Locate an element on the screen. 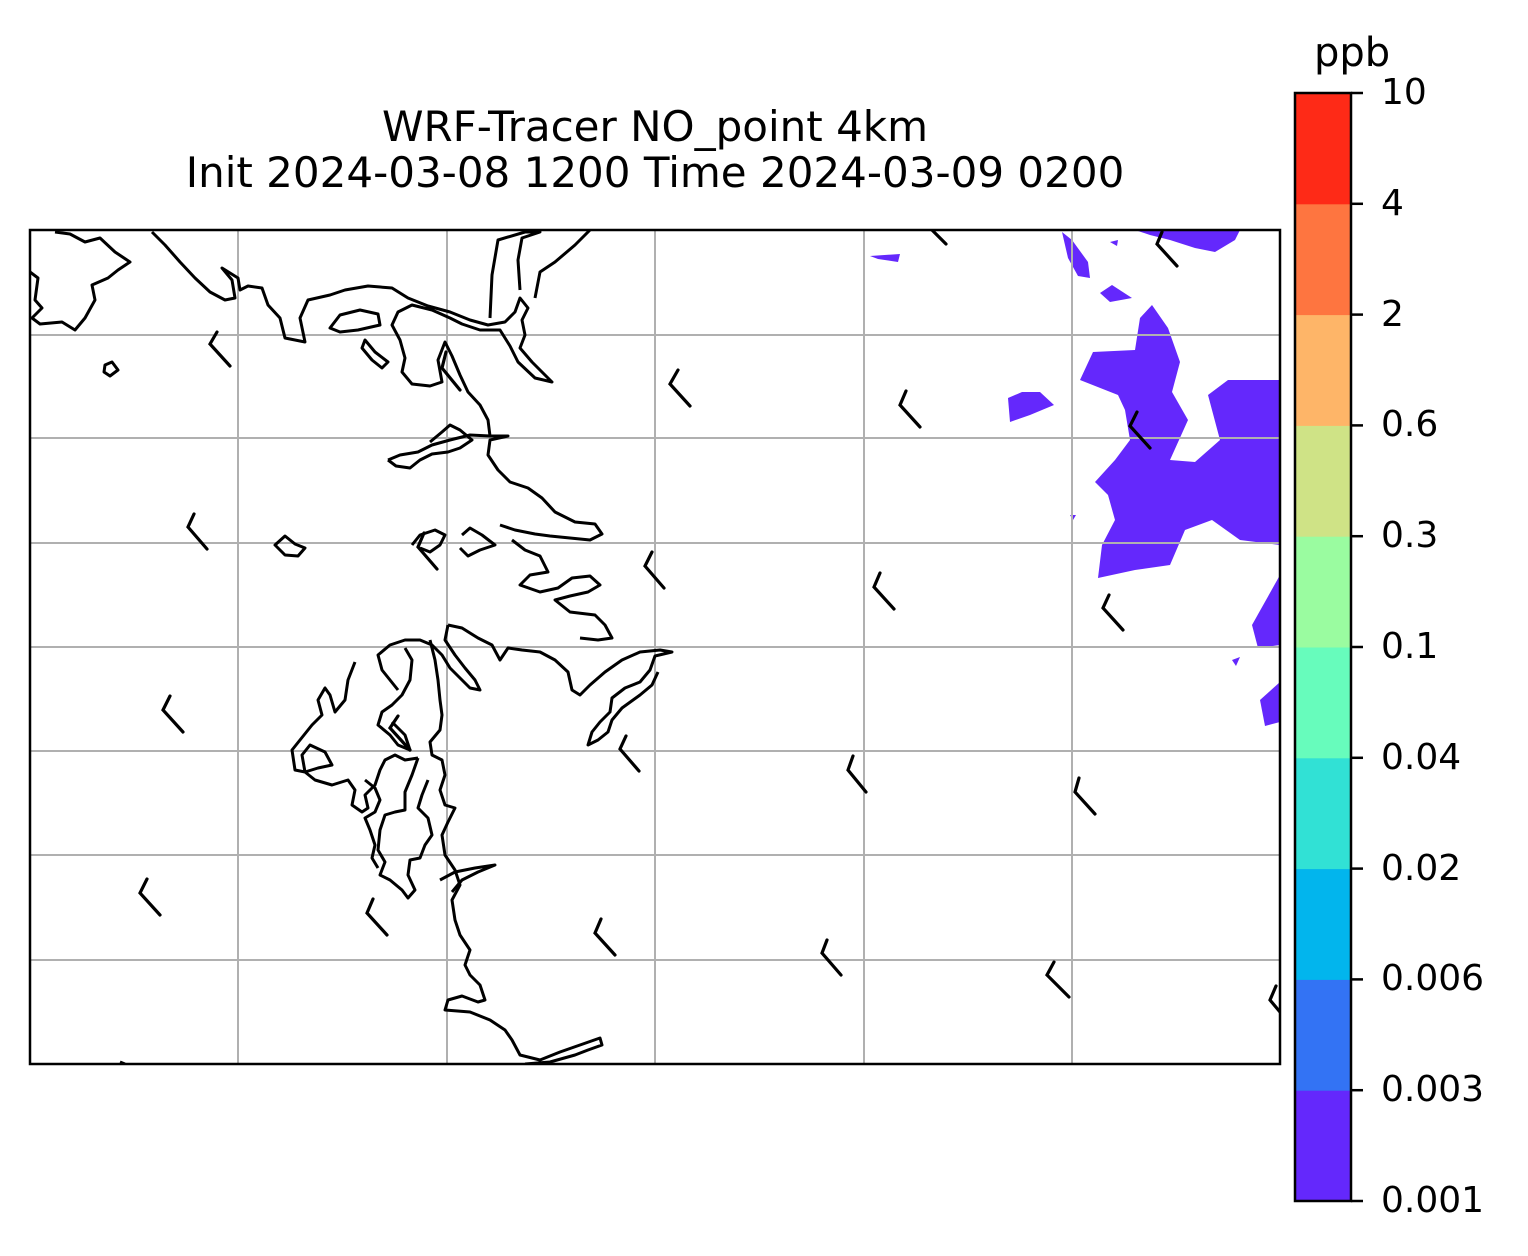 This screenshot has height=1256, width=1528. colorbar-unit-label: ppb is located at coordinates (1352, 53).